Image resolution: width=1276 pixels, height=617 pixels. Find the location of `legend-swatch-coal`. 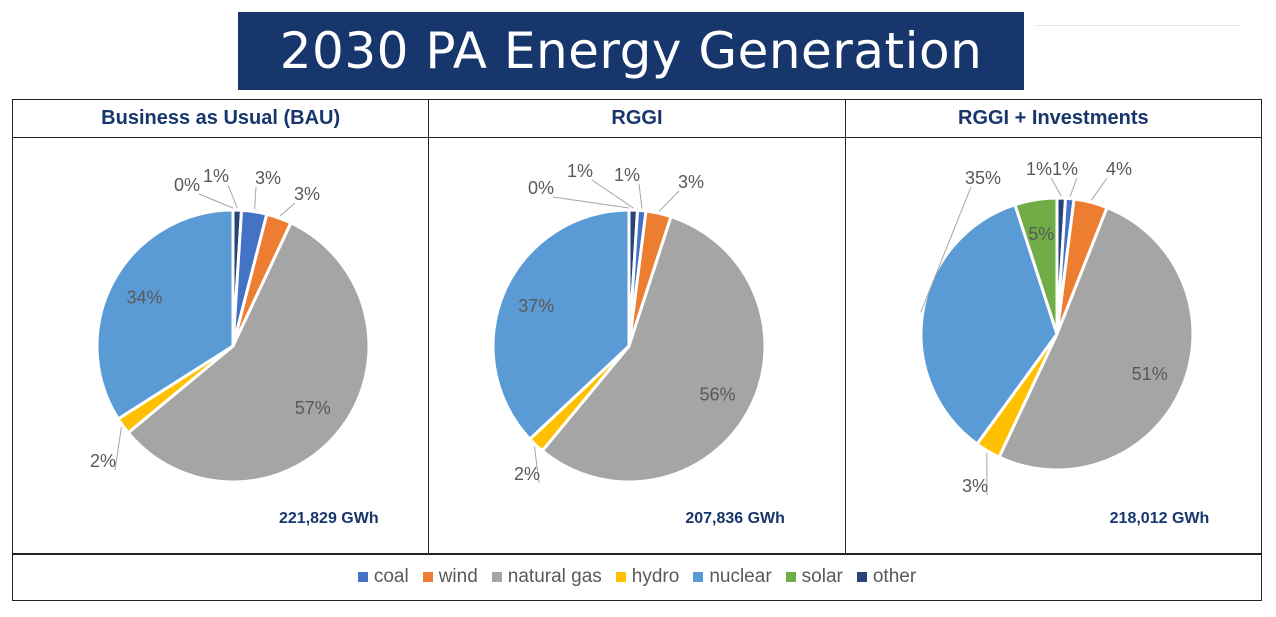

legend-swatch-coal is located at coordinates (362, 577).